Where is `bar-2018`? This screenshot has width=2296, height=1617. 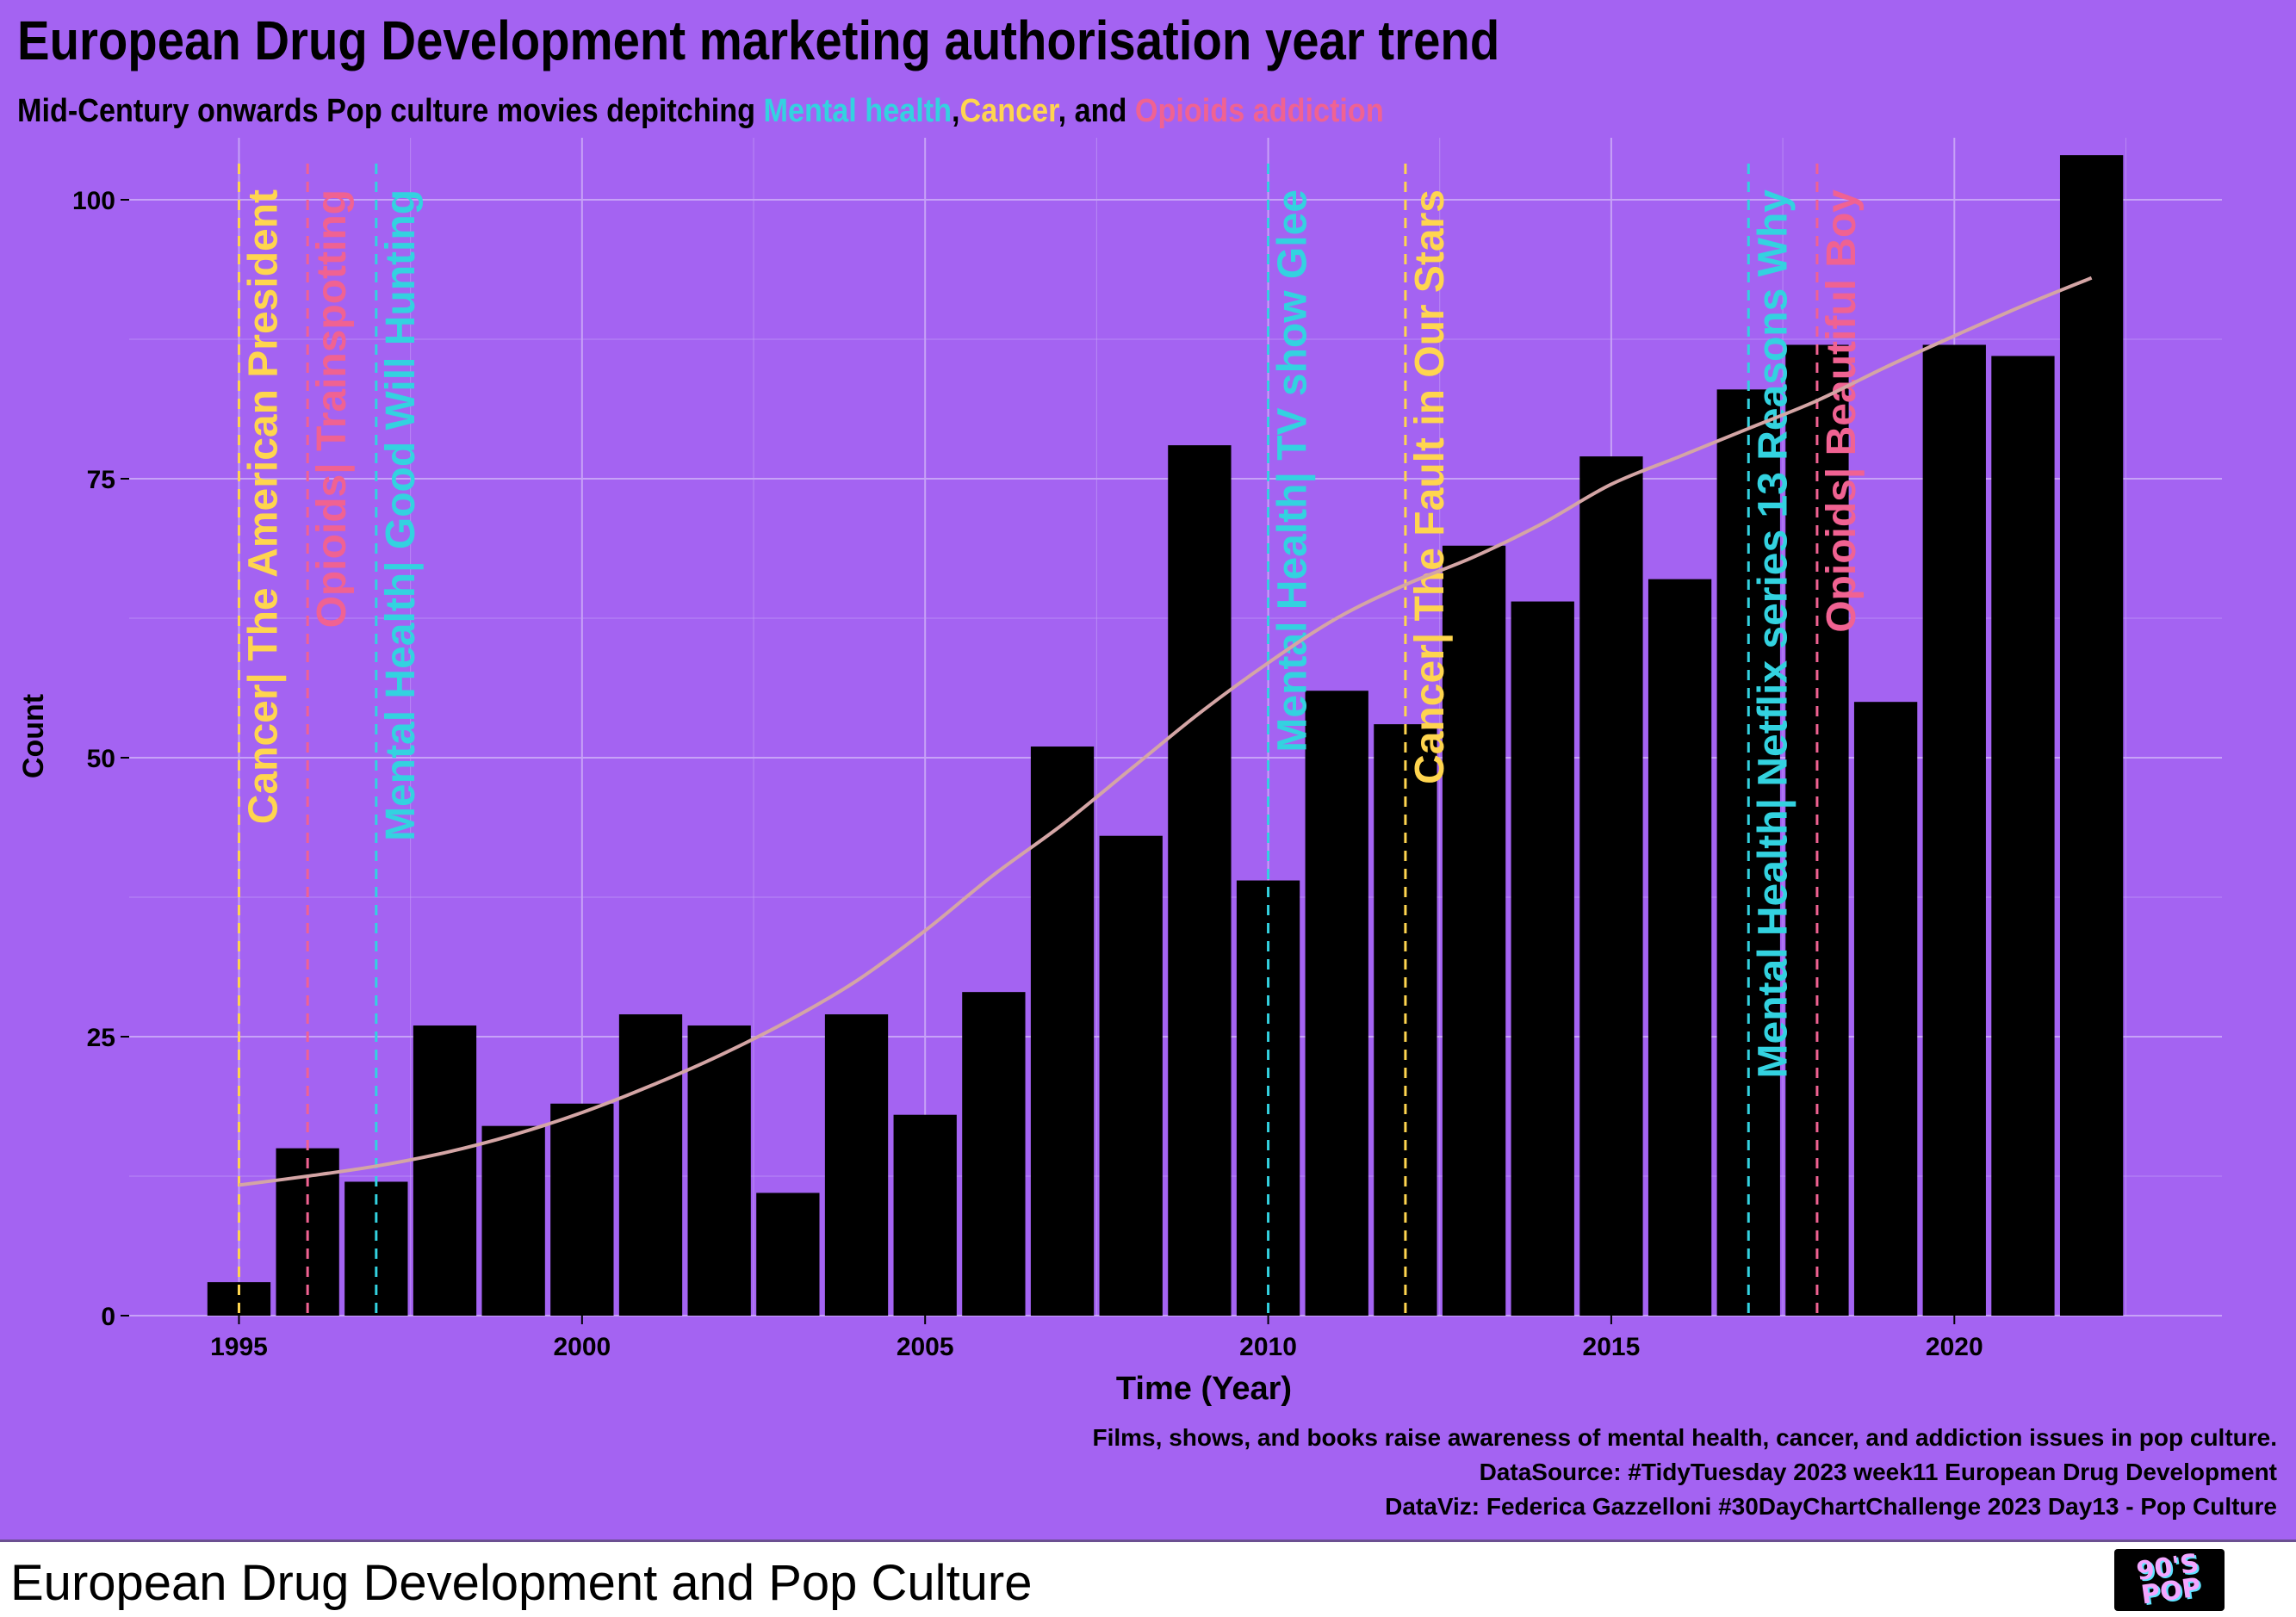 bar-2018 is located at coordinates (1817, 830).